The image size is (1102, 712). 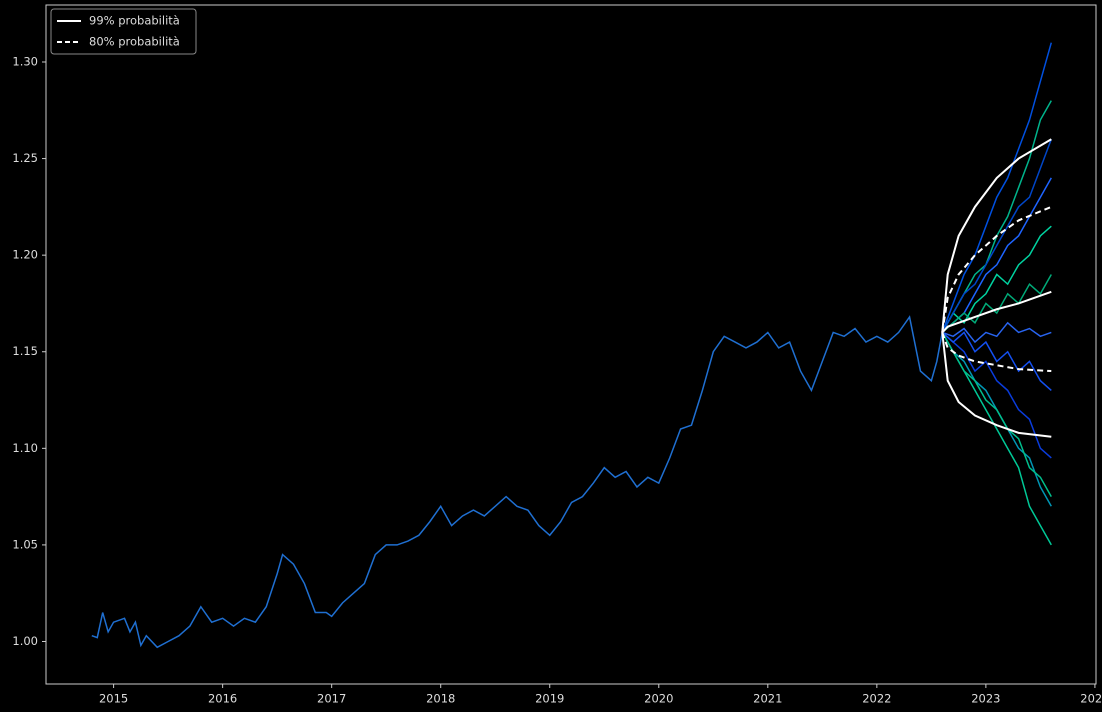 I want to click on y-tick-label: 1.10, so click(x=25, y=448).